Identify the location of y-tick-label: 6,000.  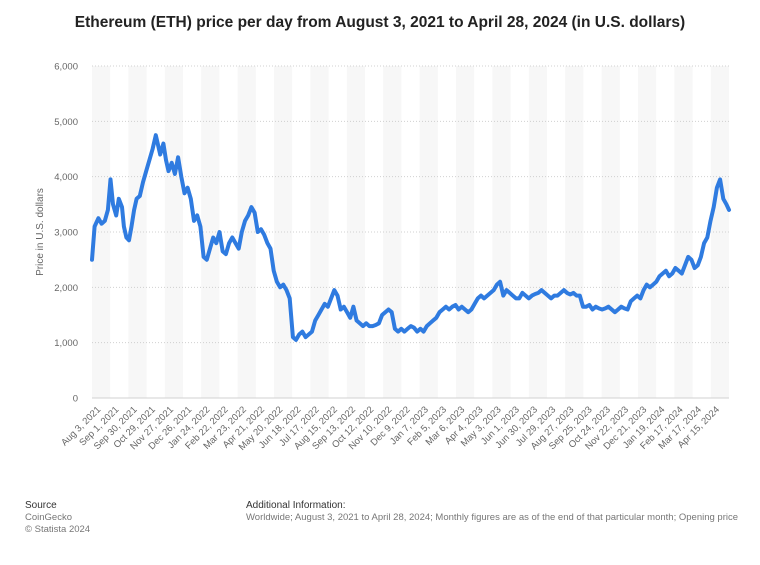
(66, 67).